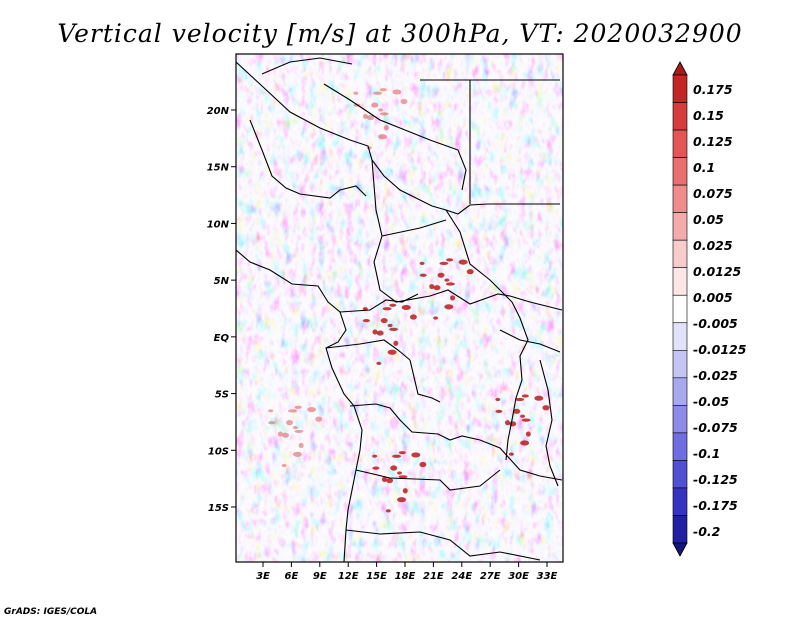  What do you see at coordinates (221, 310) in the screenshot?
I see `y-axis: 20N 15N 10N 5N EQ 5S 10S 15S` at bounding box center [221, 310].